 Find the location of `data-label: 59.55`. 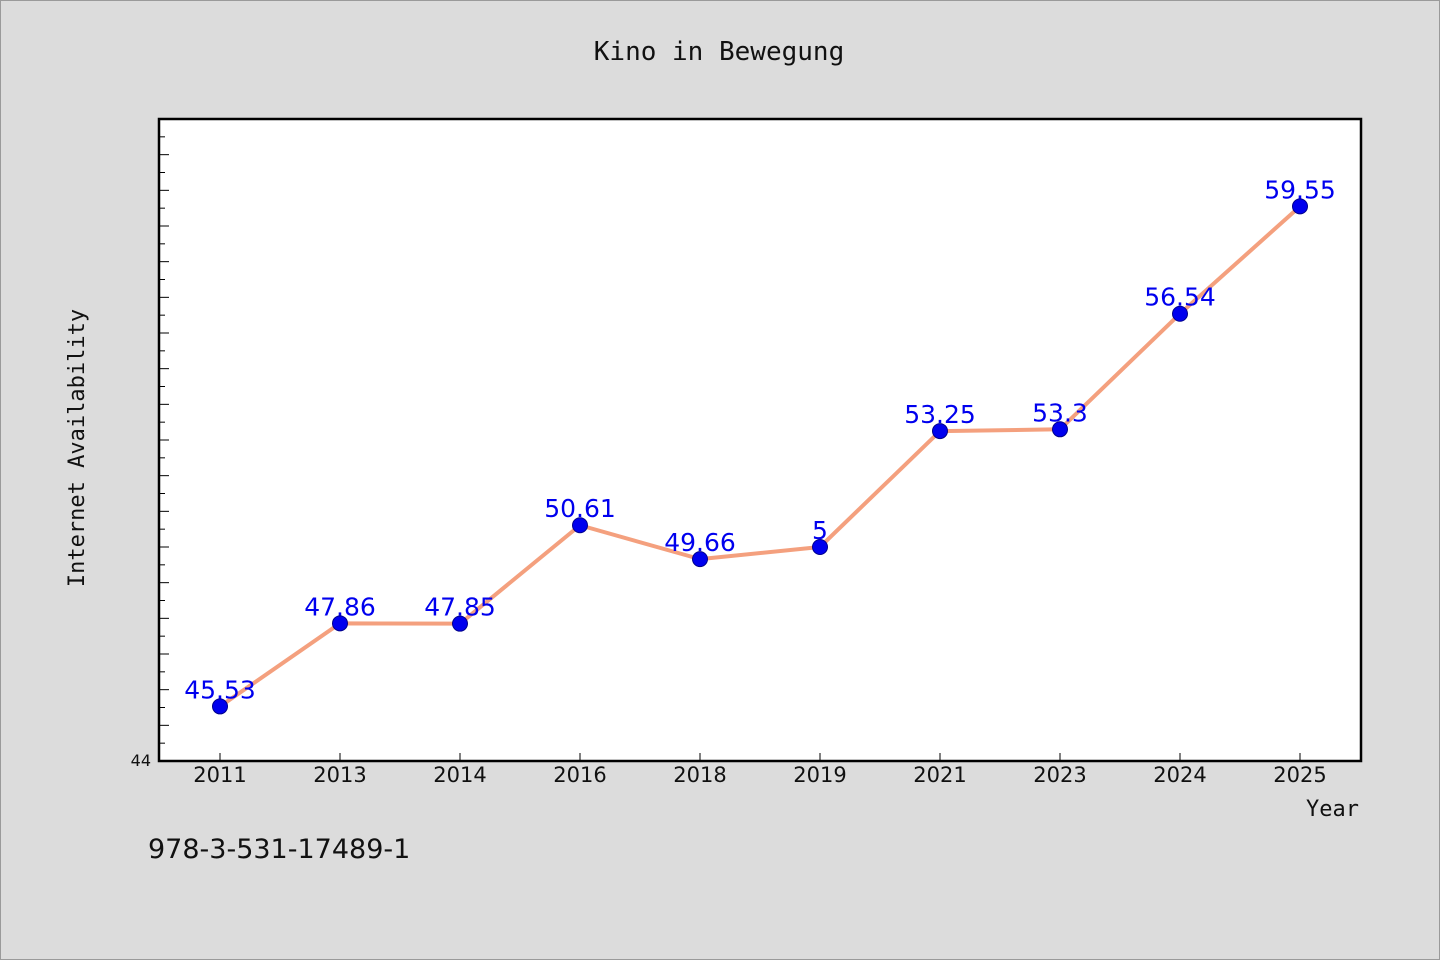

data-label: 59.55 is located at coordinates (1300, 189).